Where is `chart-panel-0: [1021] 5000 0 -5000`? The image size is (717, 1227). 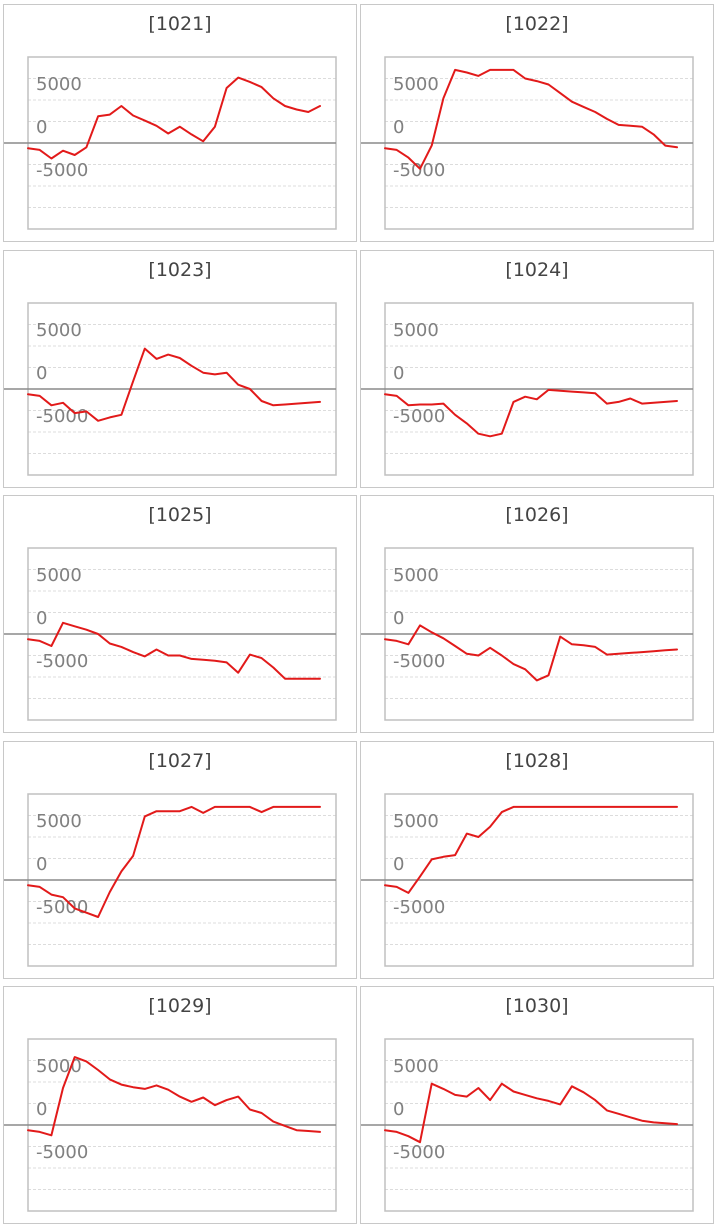
chart-panel-0: [1021] 5000 0 -5000 is located at coordinates (180, 123).